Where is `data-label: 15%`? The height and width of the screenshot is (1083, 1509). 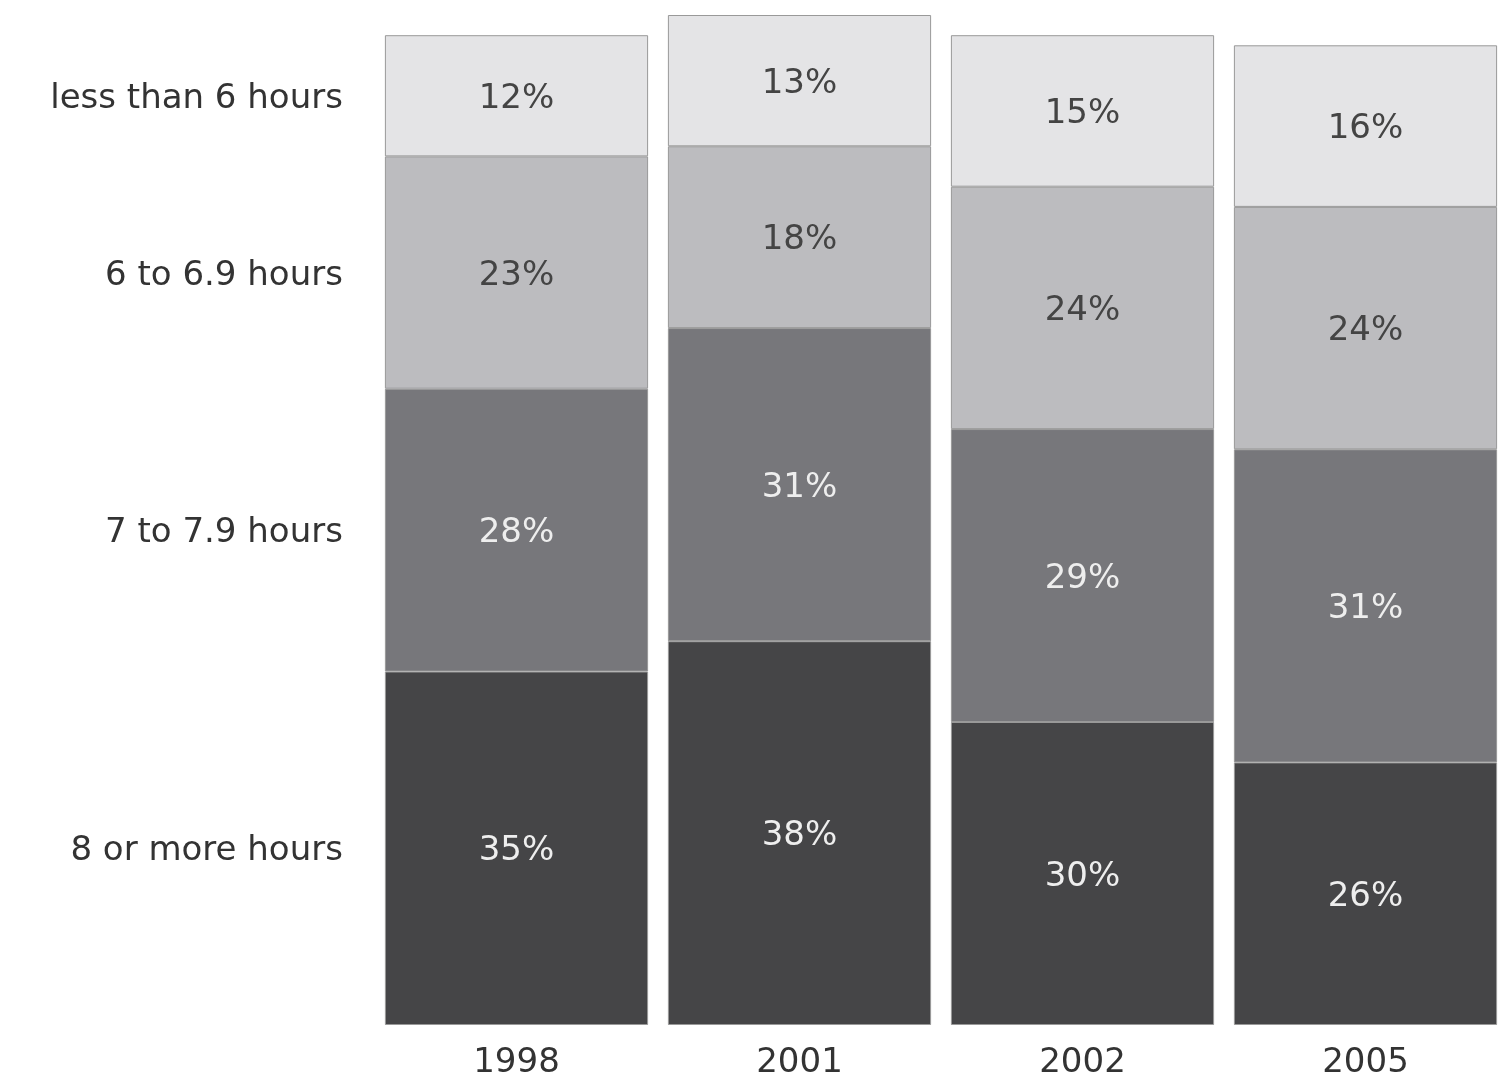 data-label: 15% is located at coordinates (1082, 110).